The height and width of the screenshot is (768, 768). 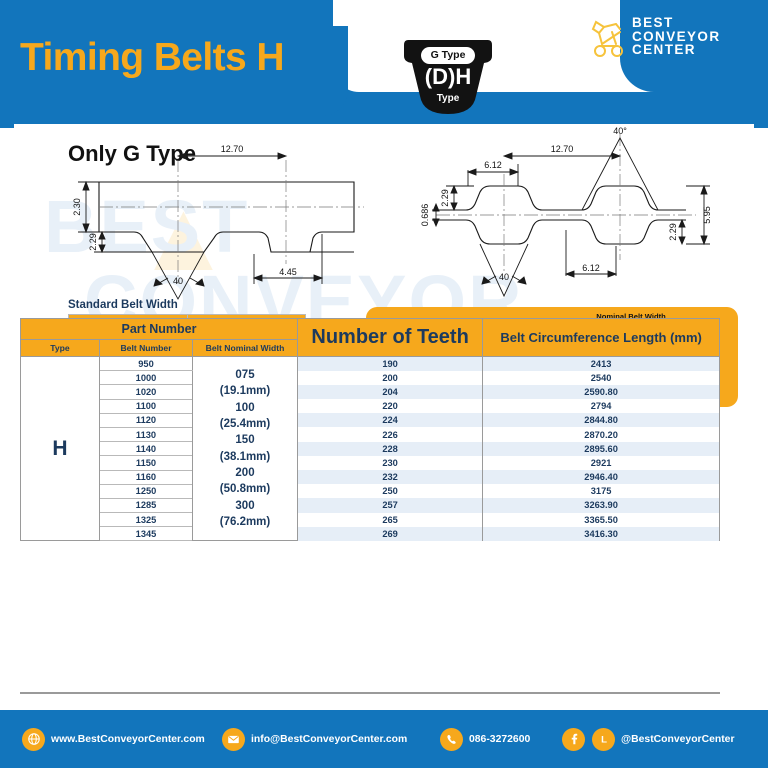 What do you see at coordinates (500, 739) in the screenshot?
I see `footer-phone-text: 086-3272600` at bounding box center [500, 739].